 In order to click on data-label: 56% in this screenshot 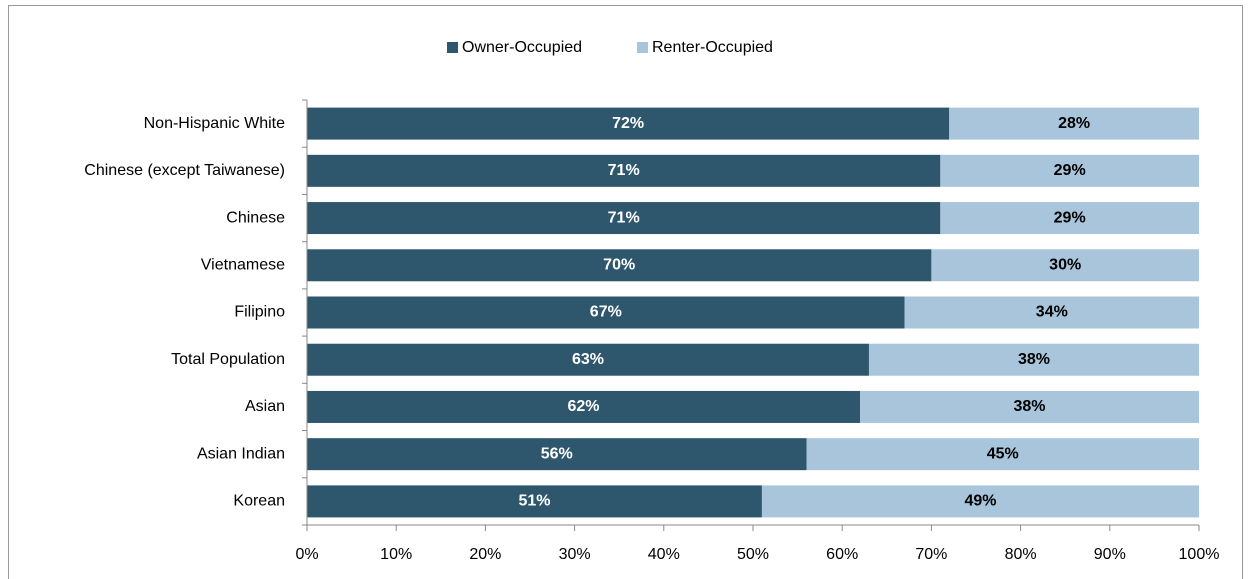, I will do `click(557, 453)`.